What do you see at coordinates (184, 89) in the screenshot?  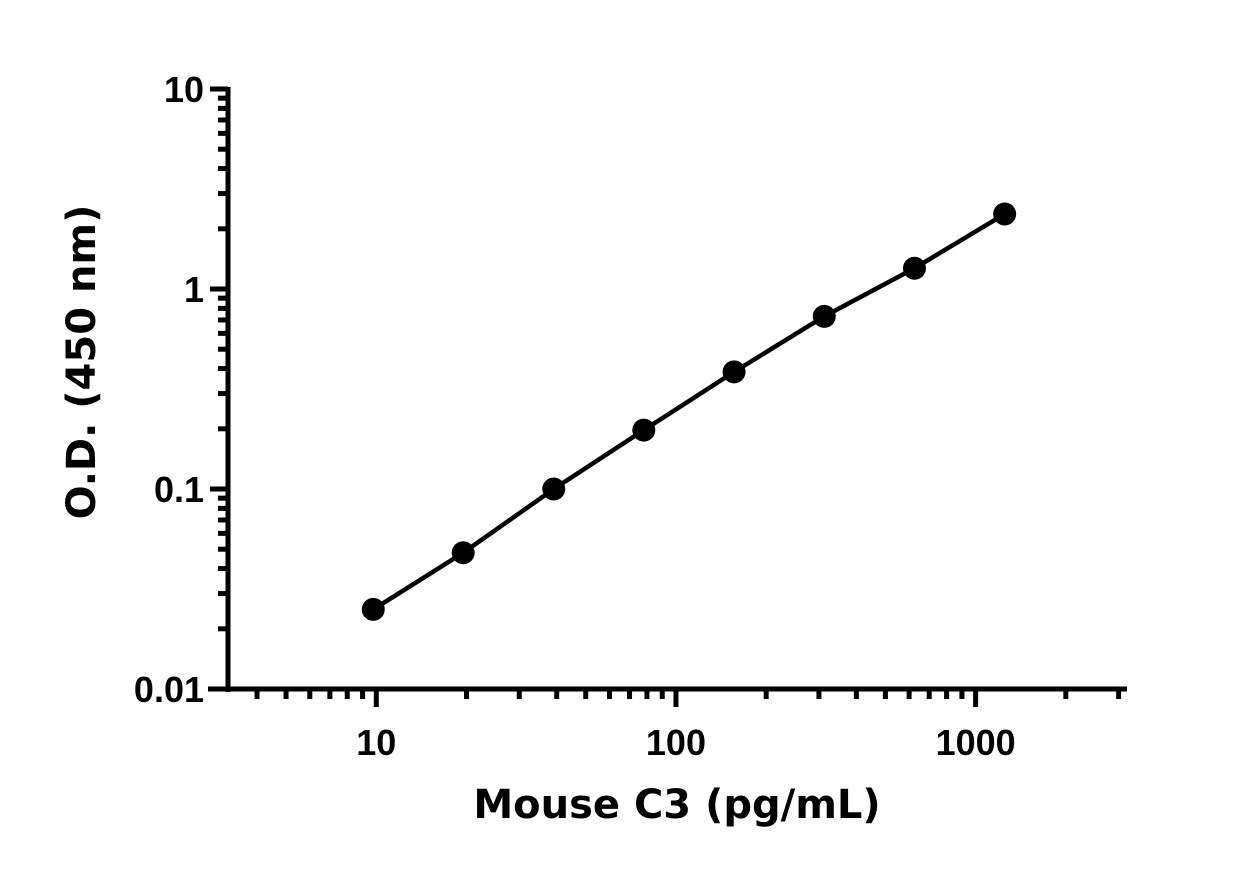 I see `y-tick-label: 10` at bounding box center [184, 89].